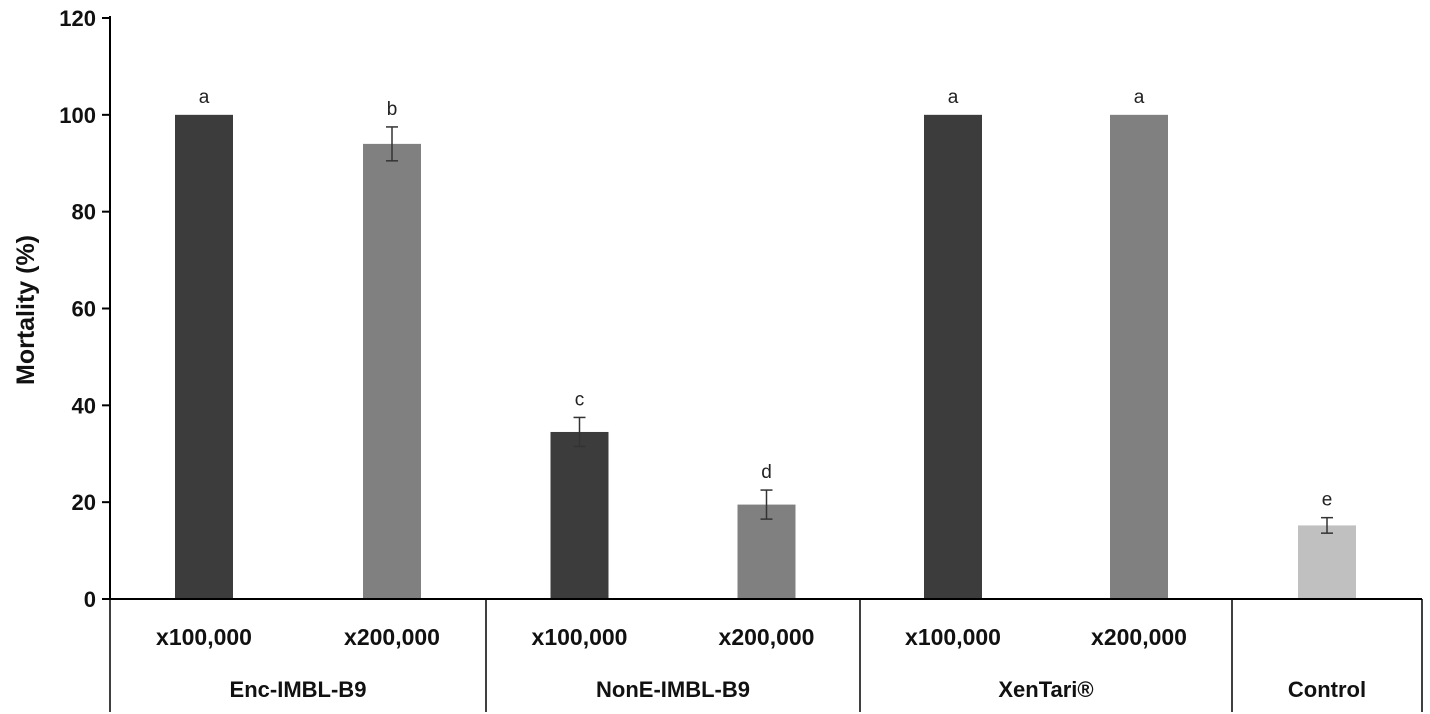 This screenshot has width=1430, height=714. What do you see at coordinates (298, 689) in the screenshot?
I see `x-group-label: Enc-IMBL-B9` at bounding box center [298, 689].